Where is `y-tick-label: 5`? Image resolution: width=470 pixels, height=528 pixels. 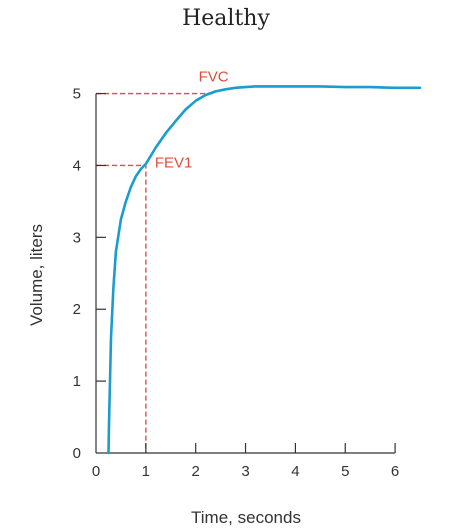
y-tick-label: 5 is located at coordinates (77, 94).